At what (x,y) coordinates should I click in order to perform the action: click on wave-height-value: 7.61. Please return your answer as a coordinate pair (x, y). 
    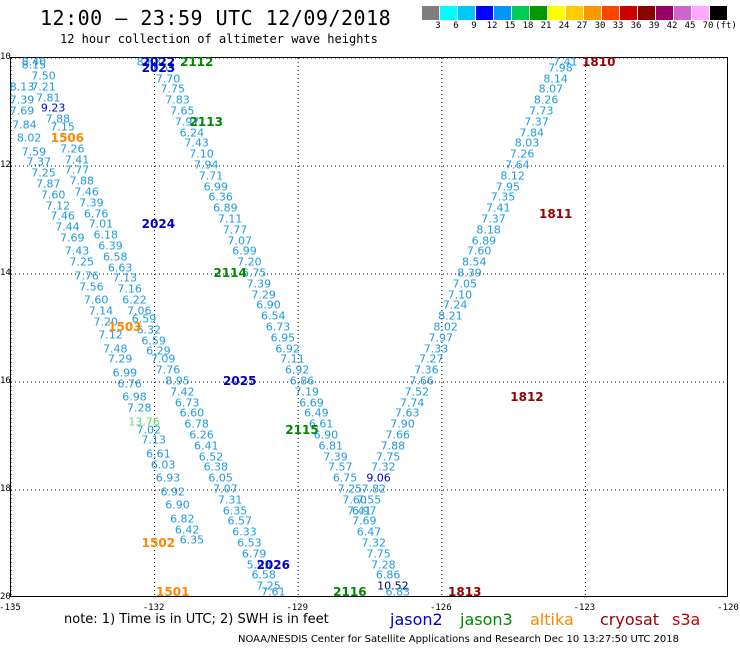
    Looking at the image, I should click on (273, 592).